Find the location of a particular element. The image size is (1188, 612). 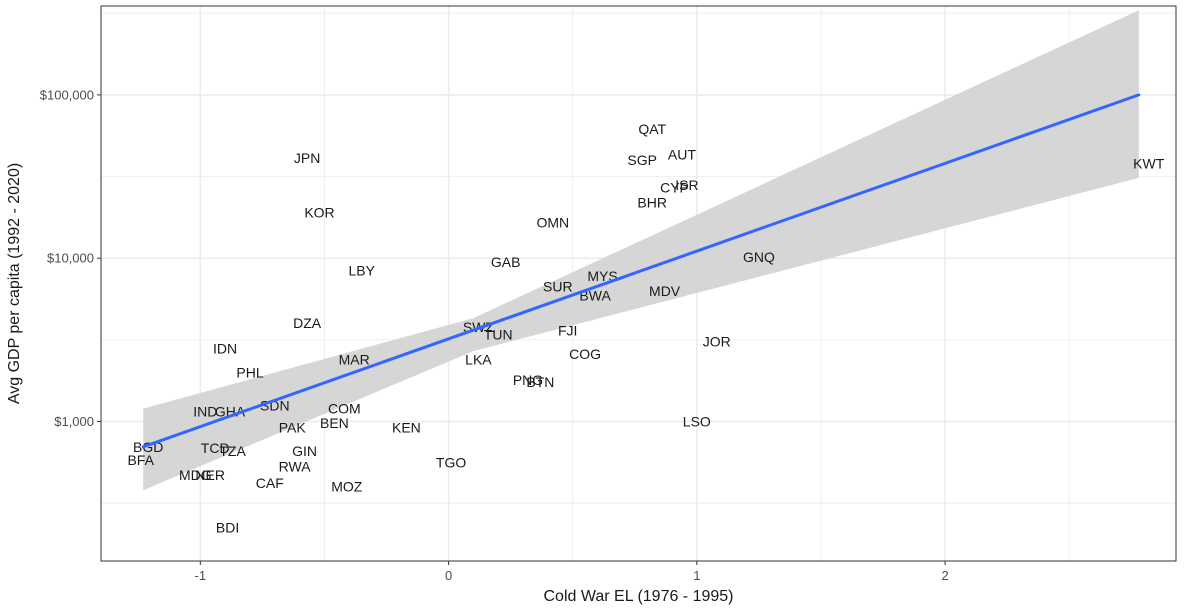

y-tick-label: $10,000 is located at coordinates (70, 258).